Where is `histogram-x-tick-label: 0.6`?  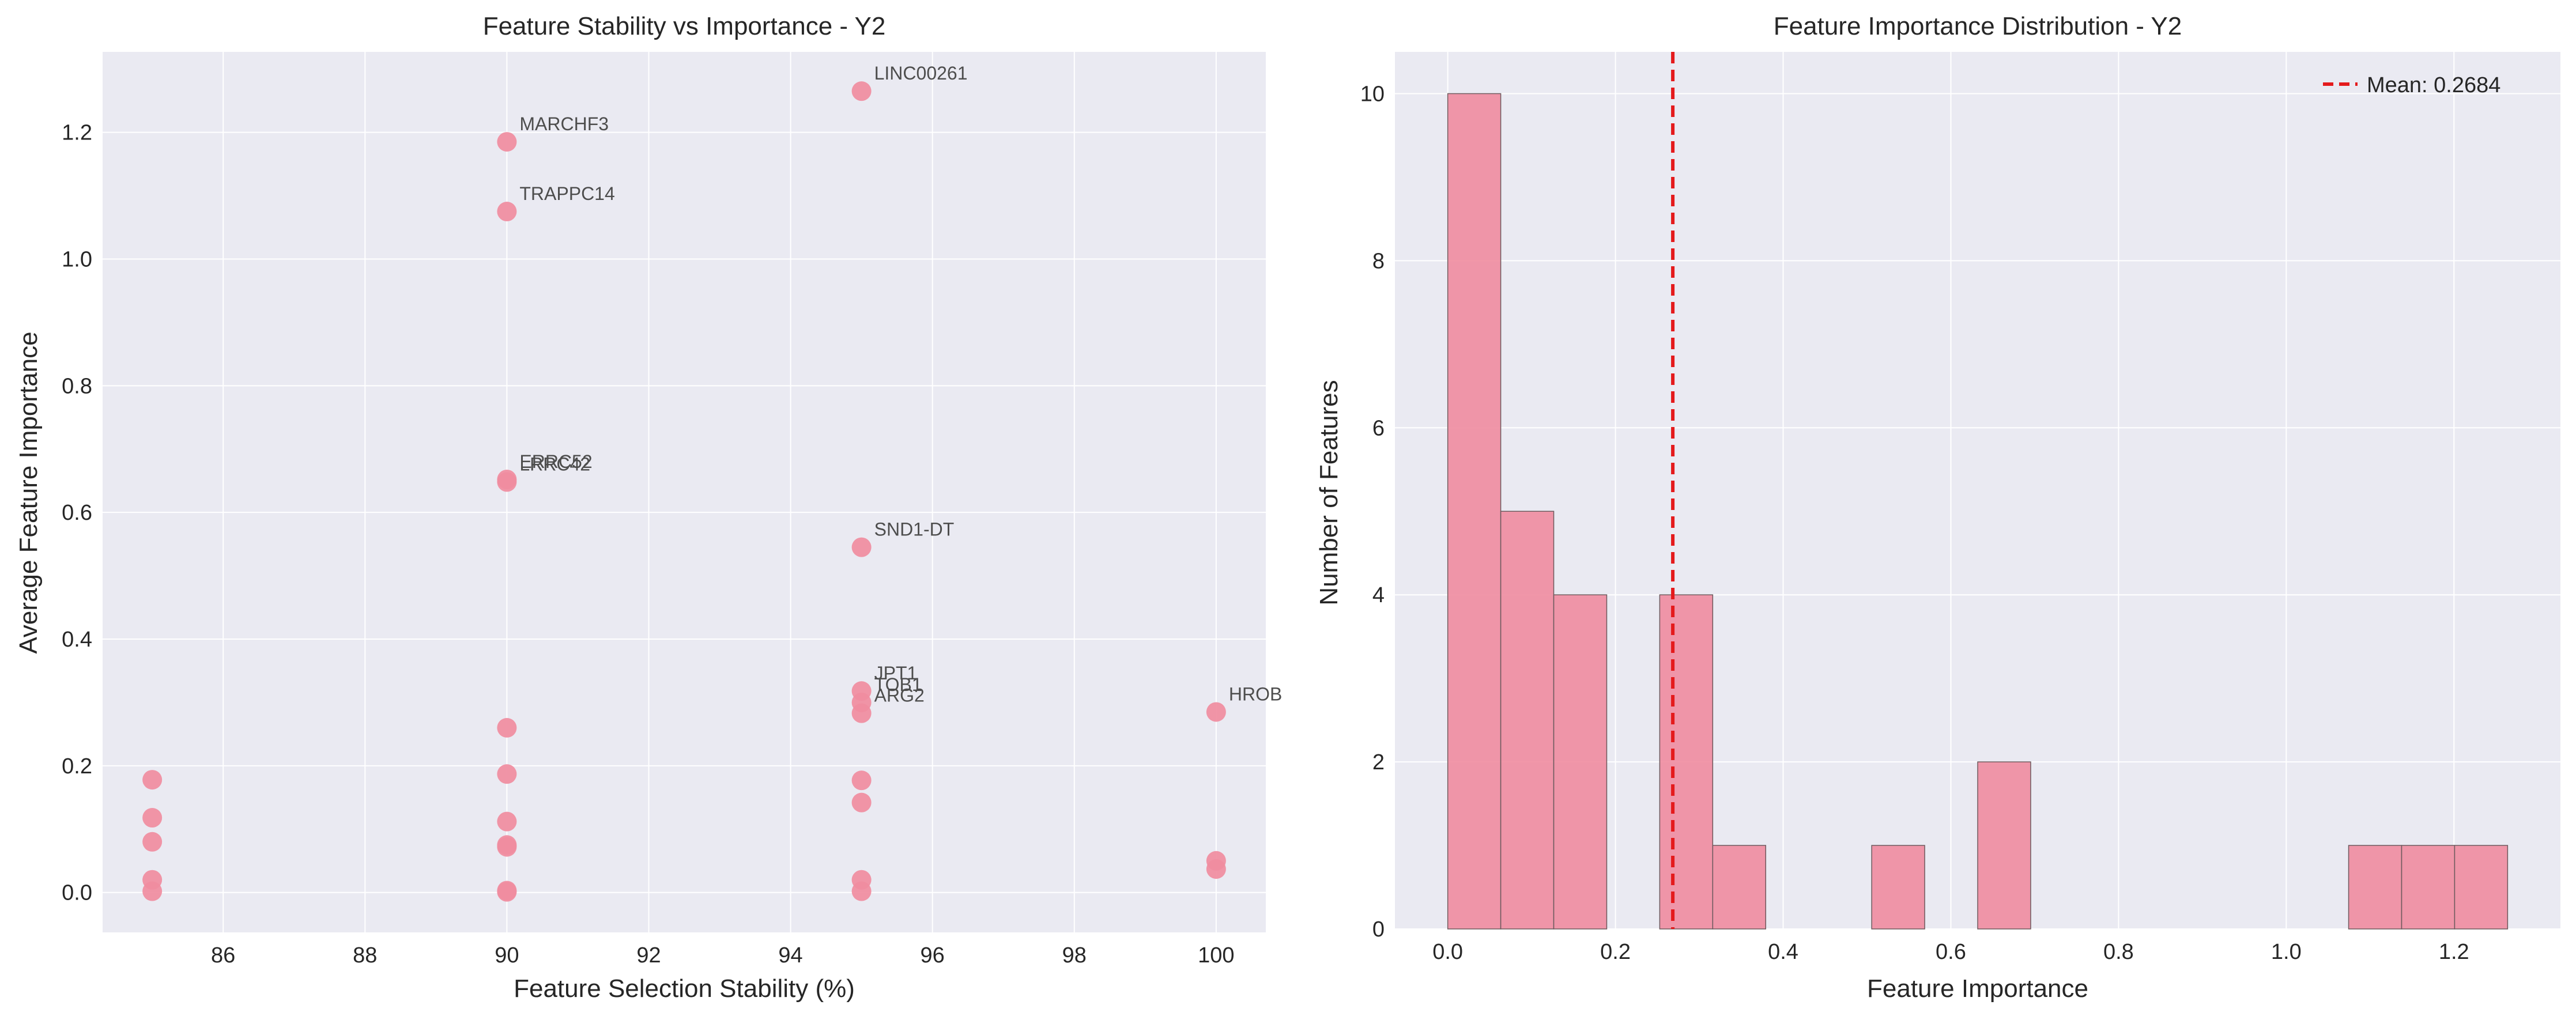
histogram-x-tick-label: 0.6 is located at coordinates (1951, 952).